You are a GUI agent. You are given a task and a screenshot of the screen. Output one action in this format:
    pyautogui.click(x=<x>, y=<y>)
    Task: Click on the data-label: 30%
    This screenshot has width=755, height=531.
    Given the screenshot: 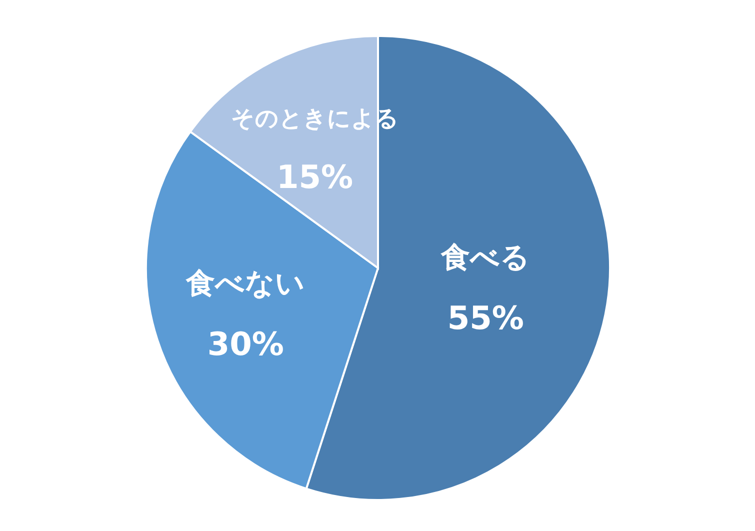 What is the action you would take?
    pyautogui.click(x=245, y=344)
    